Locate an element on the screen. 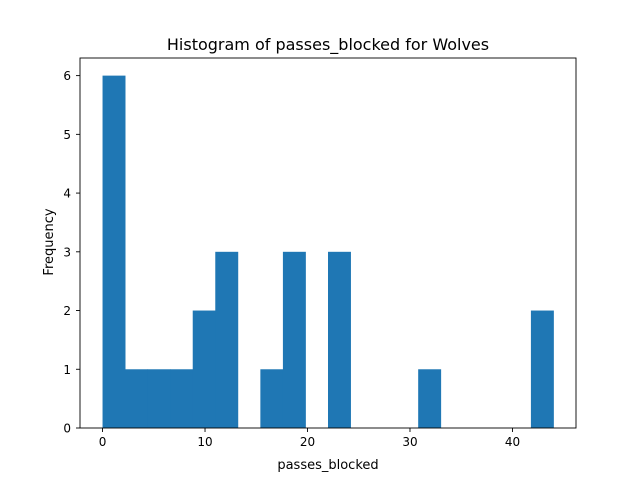 This screenshot has height=480, width=640. x-tick-label: 30 is located at coordinates (409, 442).